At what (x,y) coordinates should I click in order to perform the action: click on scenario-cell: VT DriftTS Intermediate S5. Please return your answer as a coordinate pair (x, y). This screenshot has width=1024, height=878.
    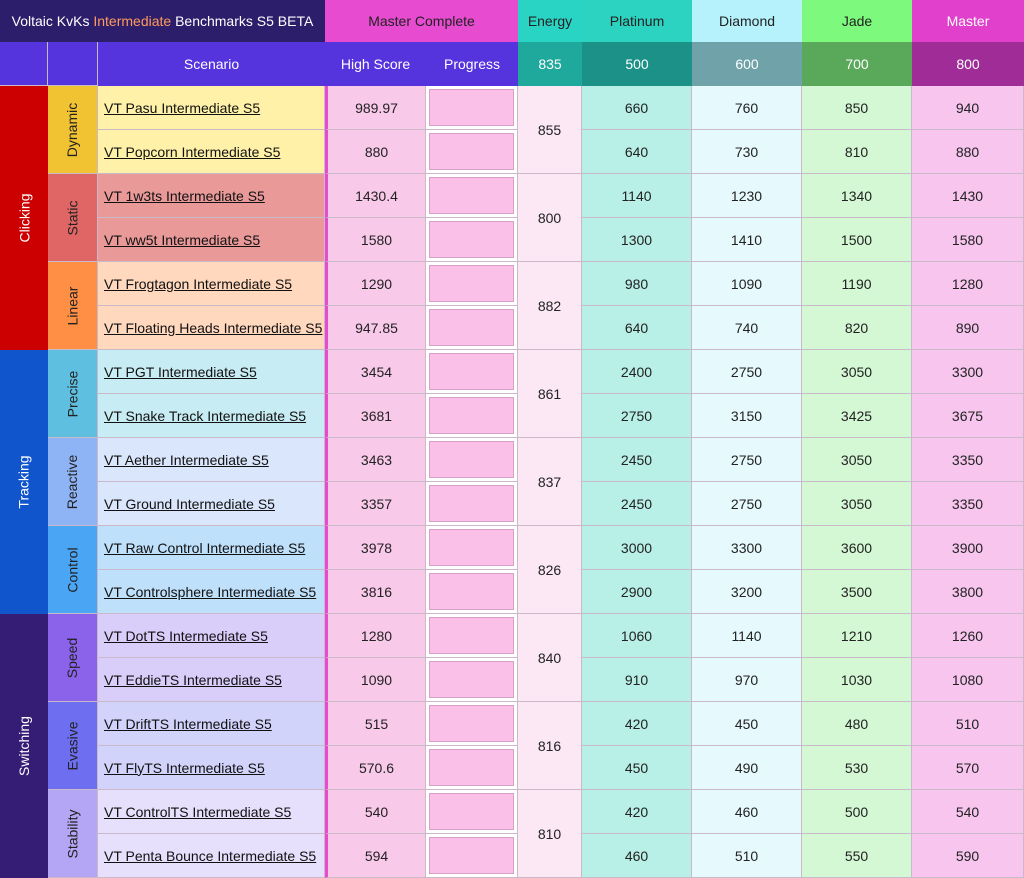
    Looking at the image, I should click on (211, 724).